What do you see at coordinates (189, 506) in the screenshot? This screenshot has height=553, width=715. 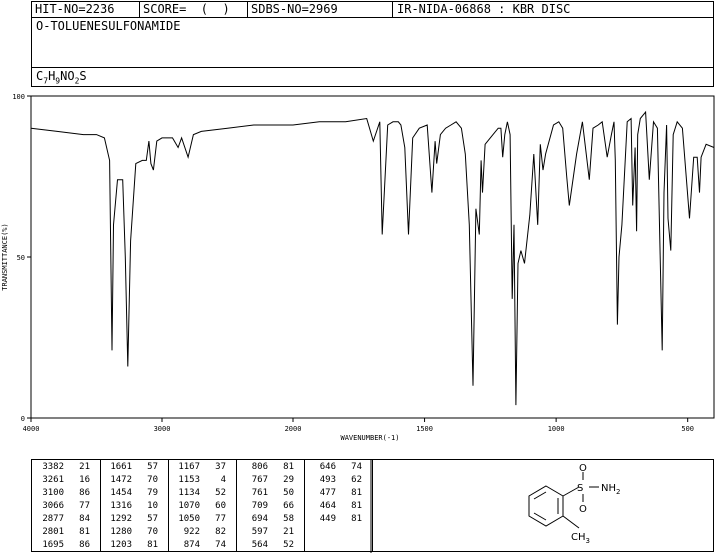 I see `peak-wavenumber: 1070` at bounding box center [189, 506].